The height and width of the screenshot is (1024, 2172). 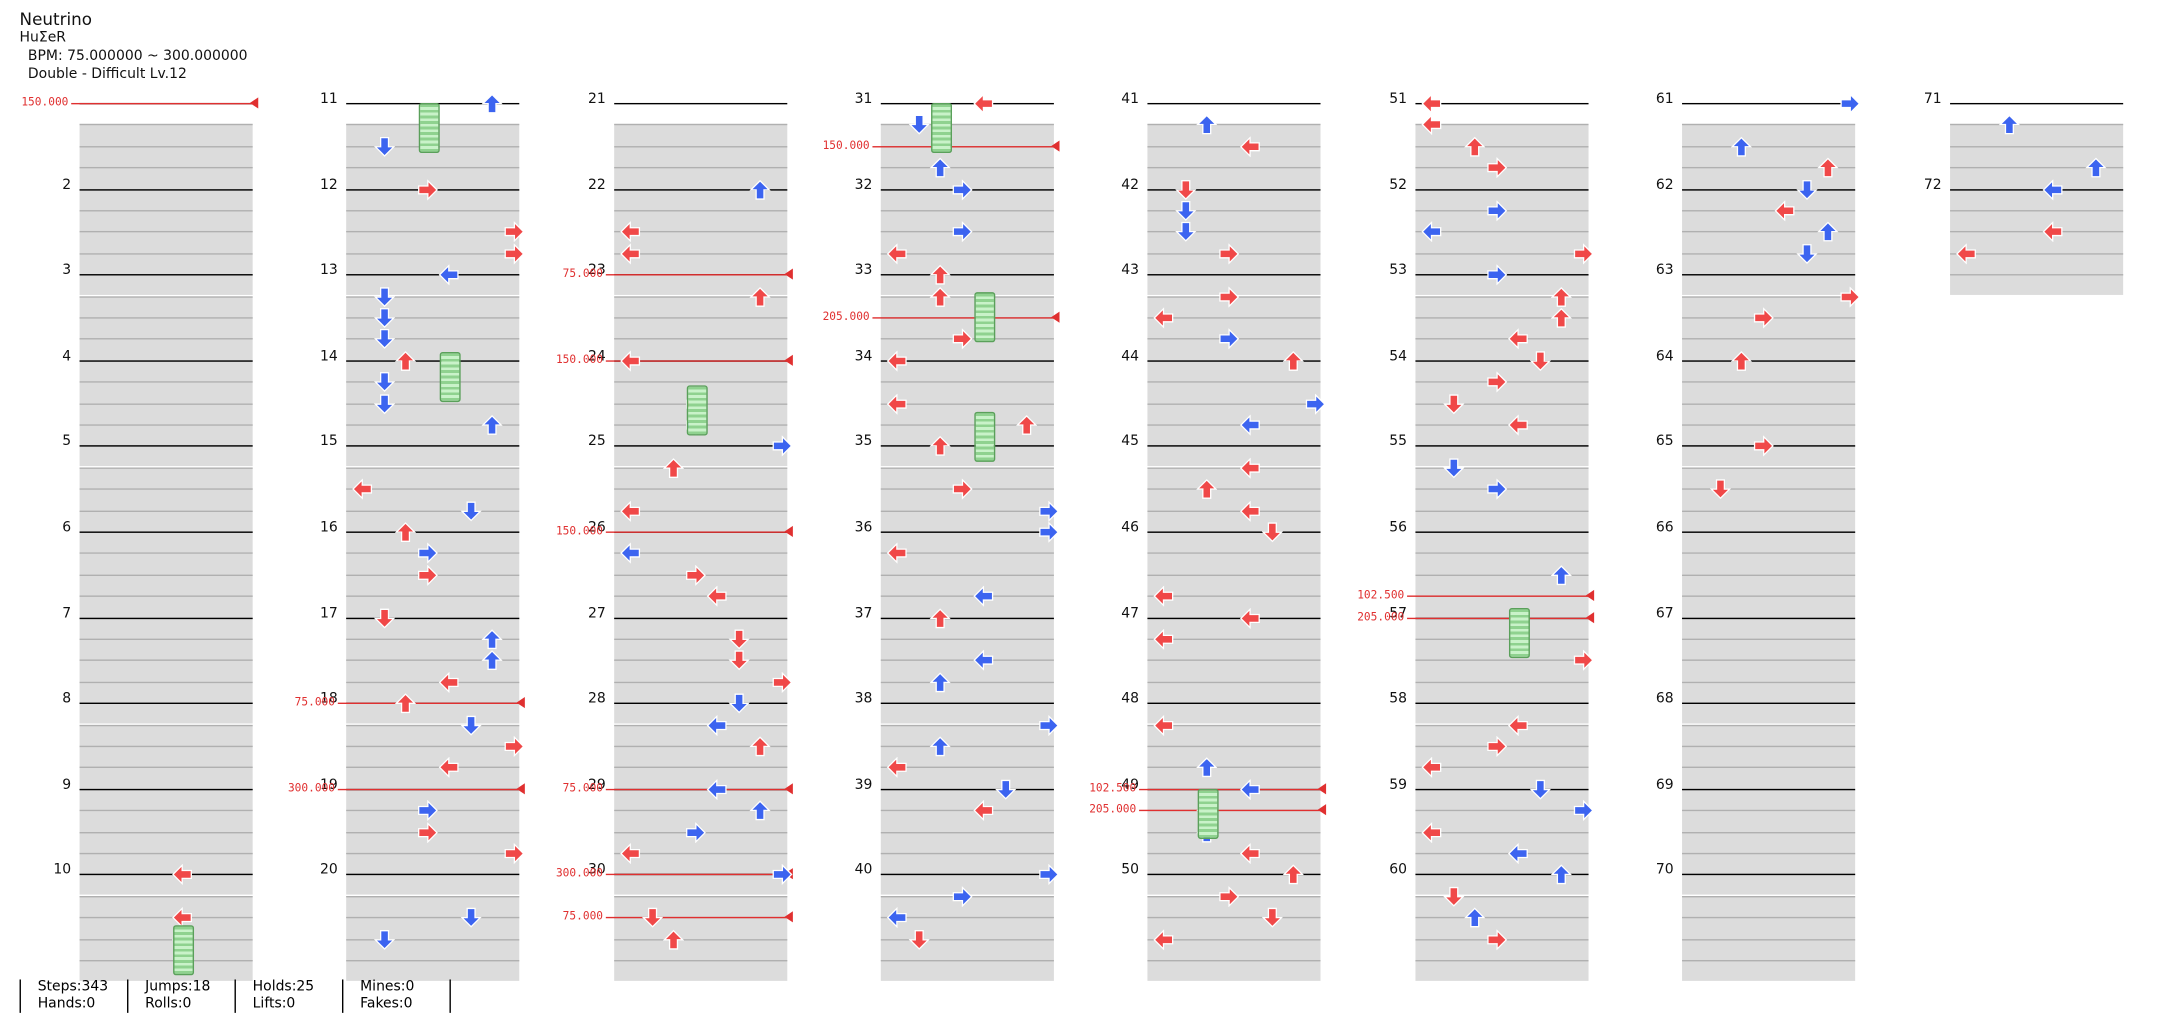 What do you see at coordinates (1398, 614) in the screenshot?
I see `measure-number: 57` at bounding box center [1398, 614].